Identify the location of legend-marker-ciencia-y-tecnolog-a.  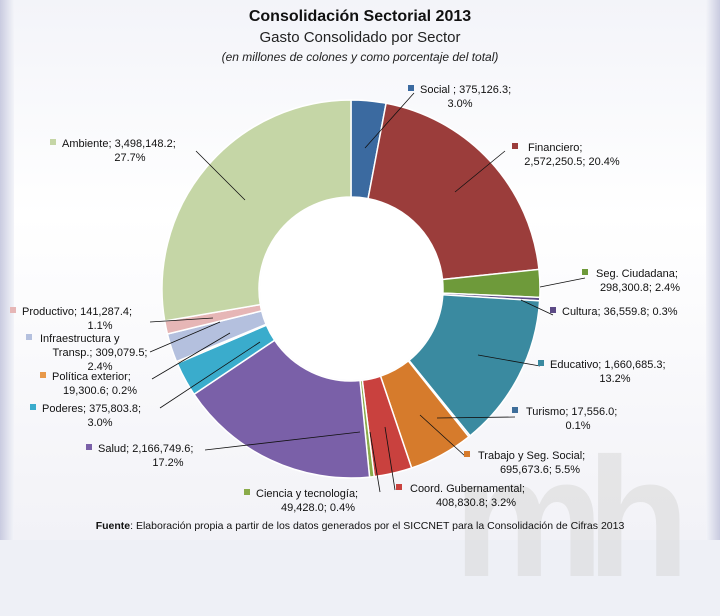
(247, 492).